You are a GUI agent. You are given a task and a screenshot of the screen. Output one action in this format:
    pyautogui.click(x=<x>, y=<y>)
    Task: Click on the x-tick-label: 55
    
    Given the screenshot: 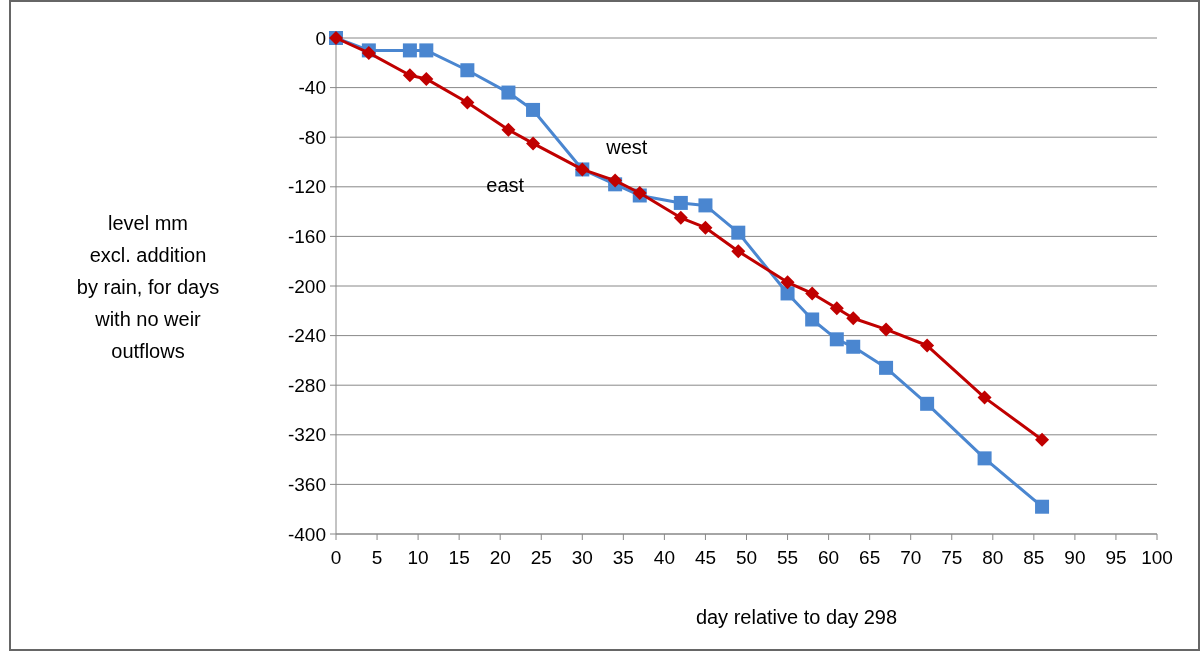 What is the action you would take?
    pyautogui.click(x=787, y=557)
    